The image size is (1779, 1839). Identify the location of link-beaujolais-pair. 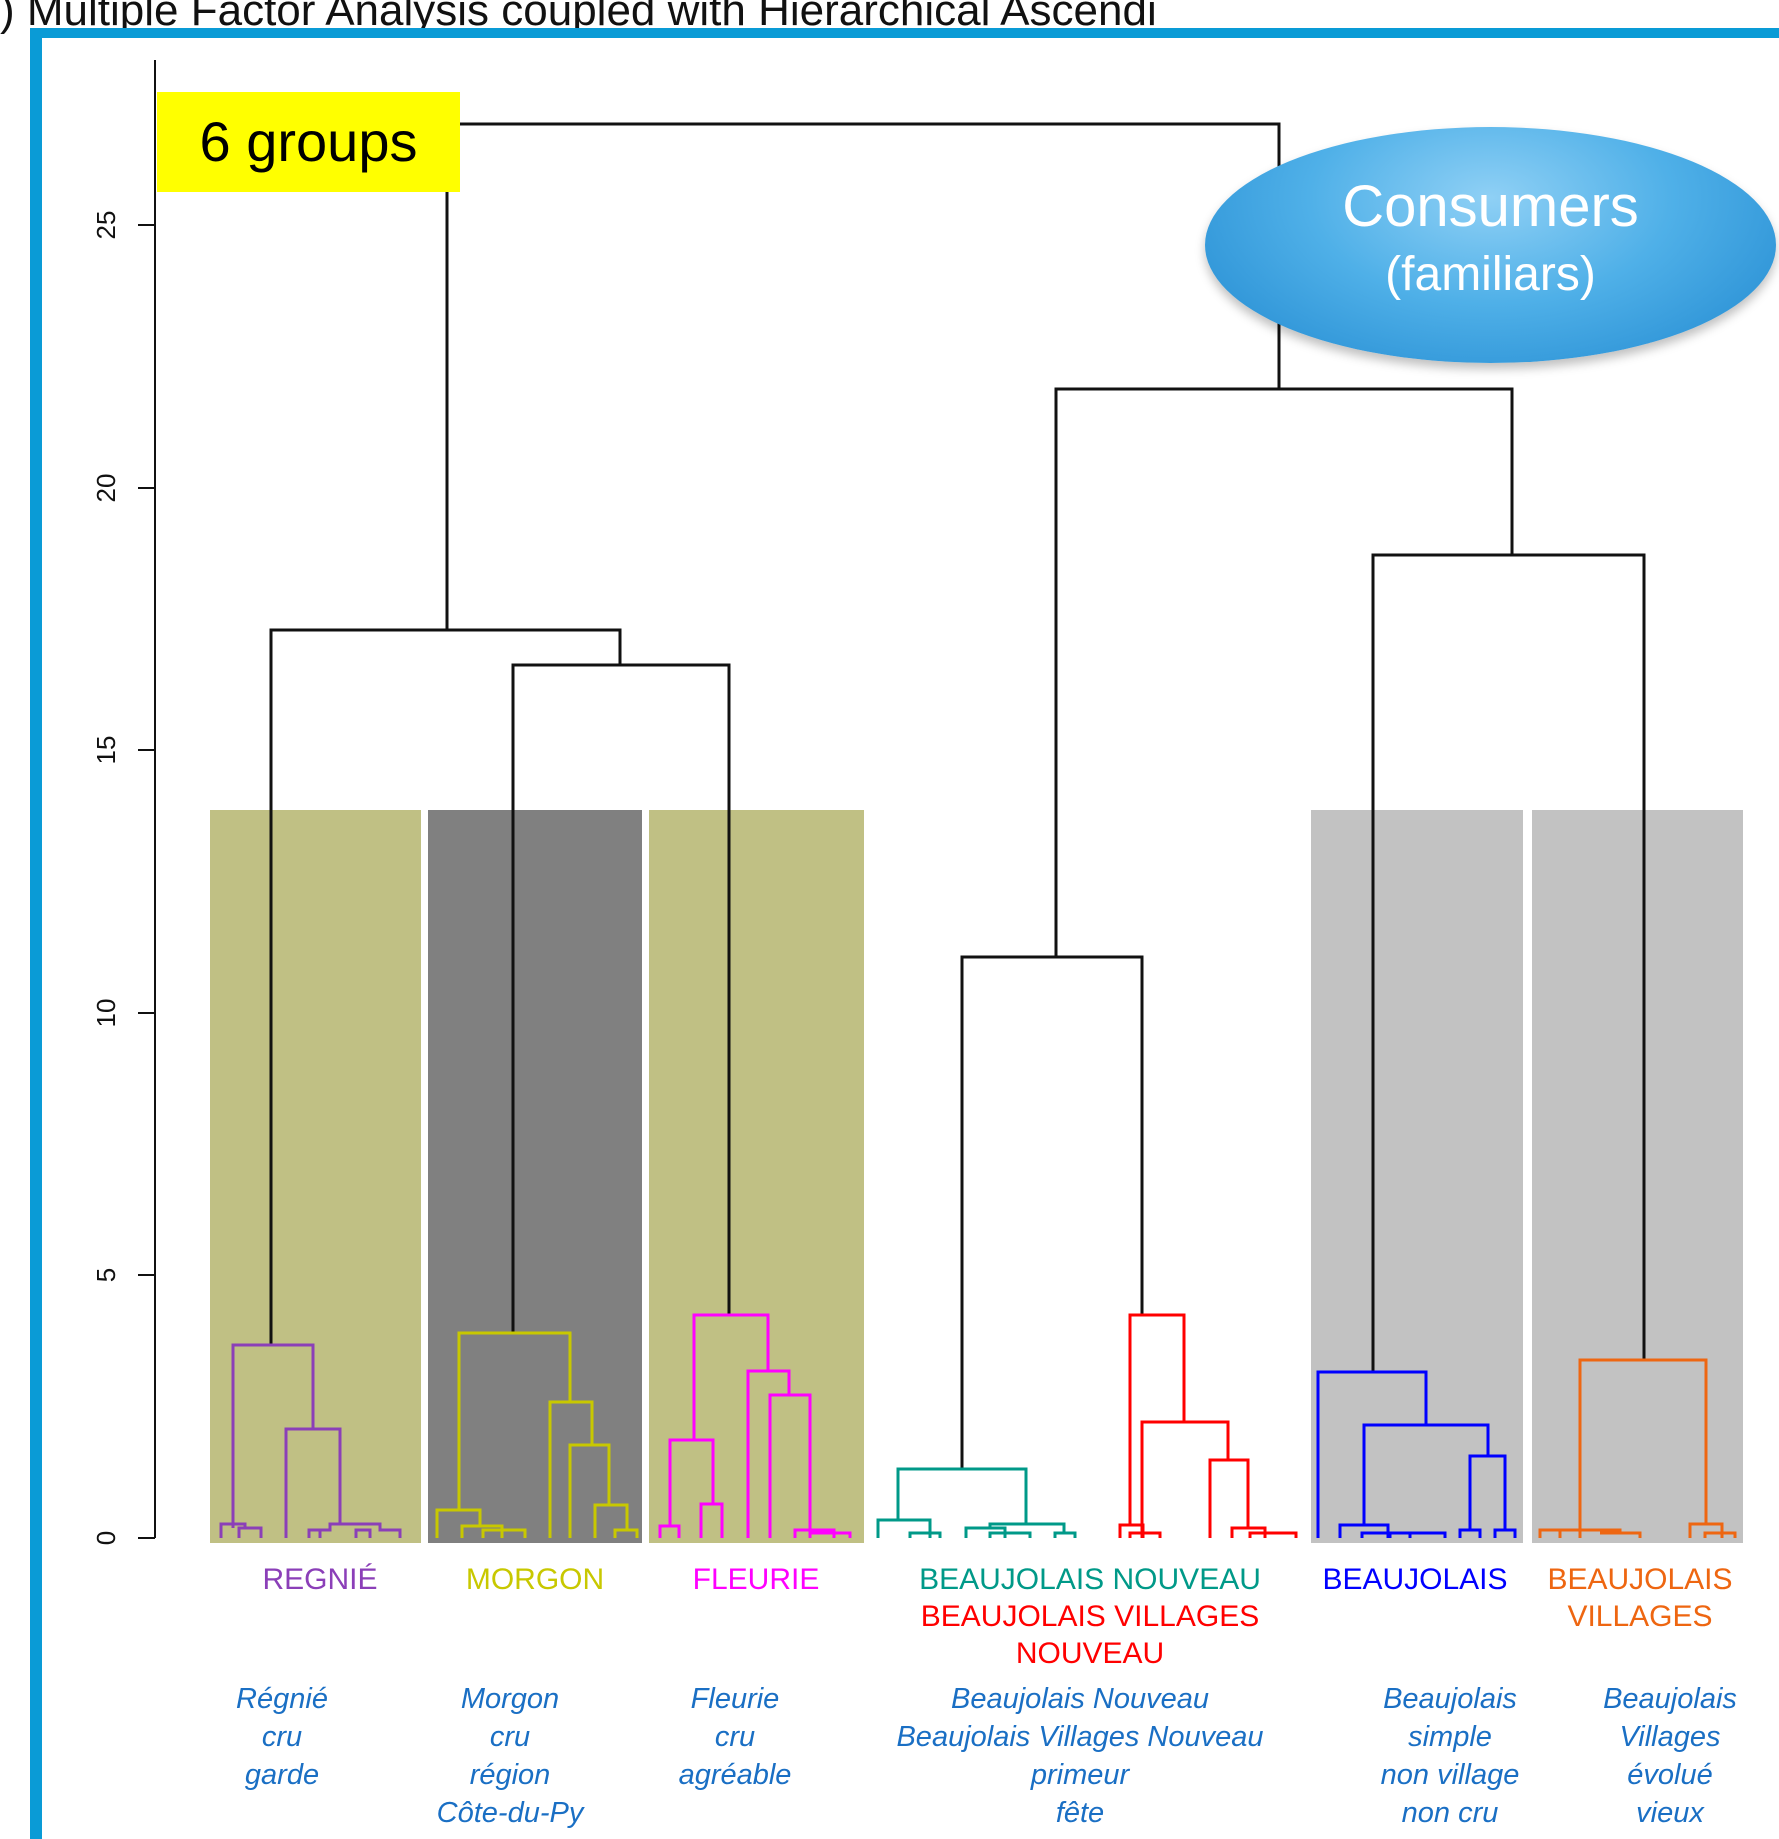
(1508, 962).